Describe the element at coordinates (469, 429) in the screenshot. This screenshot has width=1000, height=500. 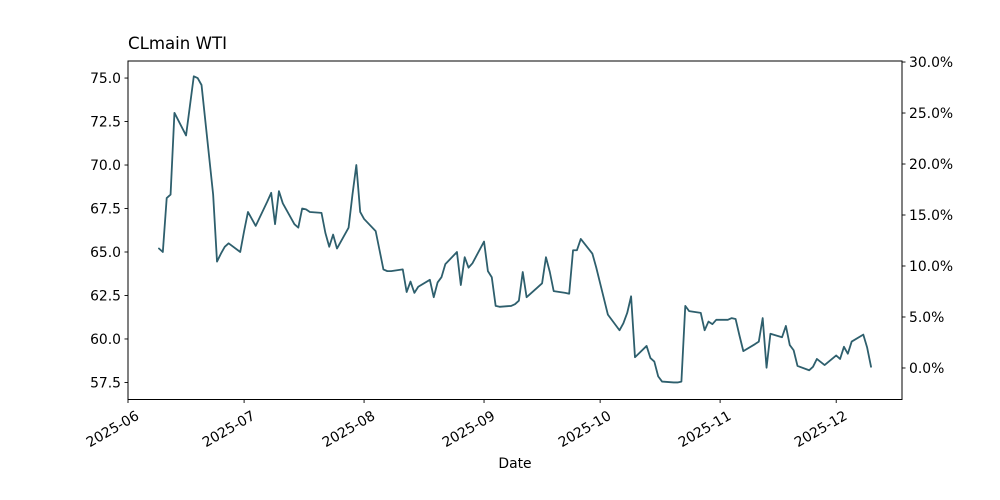
I see `x-tick-label: 2025-09` at that location.